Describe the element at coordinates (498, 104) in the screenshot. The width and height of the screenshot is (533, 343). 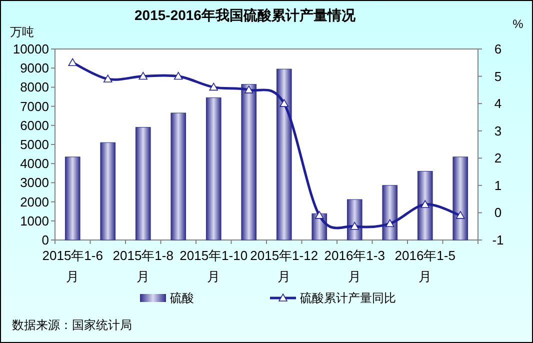
I see `y2-tick-label: 4` at that location.